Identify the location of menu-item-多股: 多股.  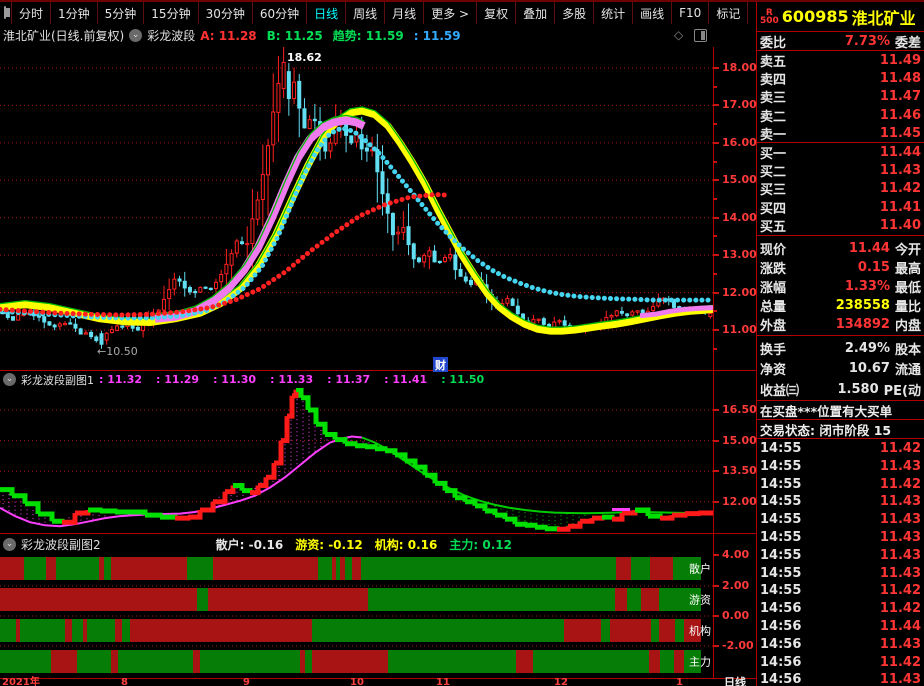
(575, 13).